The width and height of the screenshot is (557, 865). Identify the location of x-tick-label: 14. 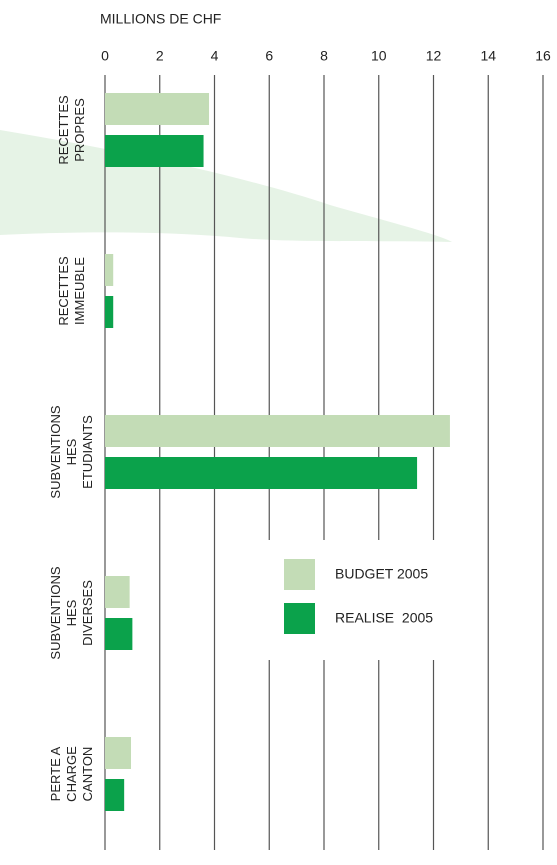
(488, 56).